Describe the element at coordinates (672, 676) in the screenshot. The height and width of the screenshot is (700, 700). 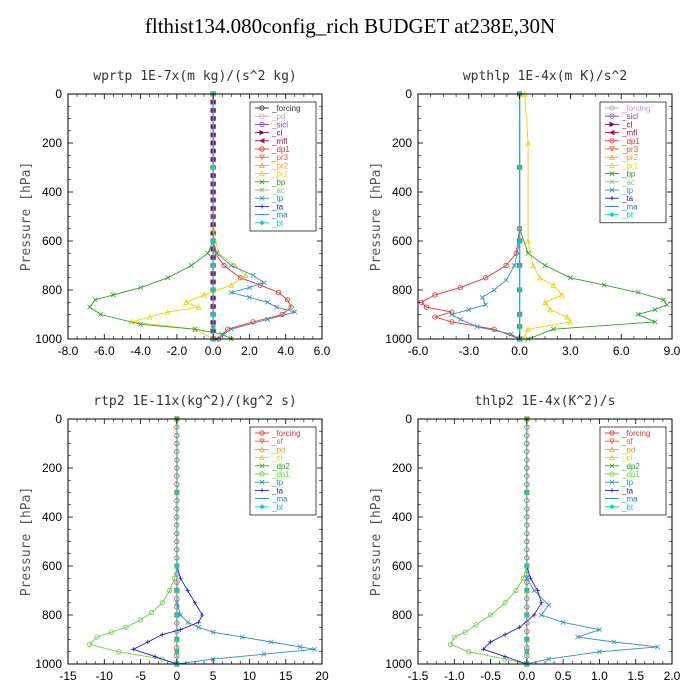
I see `x-tick-label: 2.0` at that location.